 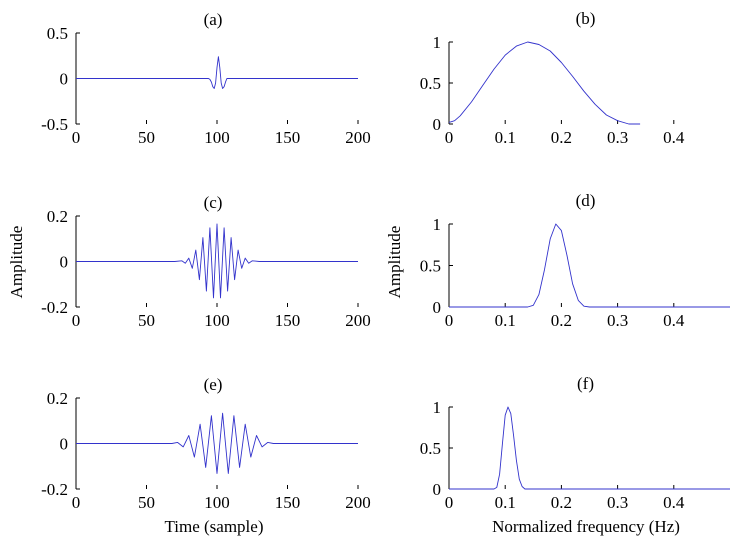 What do you see at coordinates (589, 448) in the screenshot?
I see `series-line-f` at bounding box center [589, 448].